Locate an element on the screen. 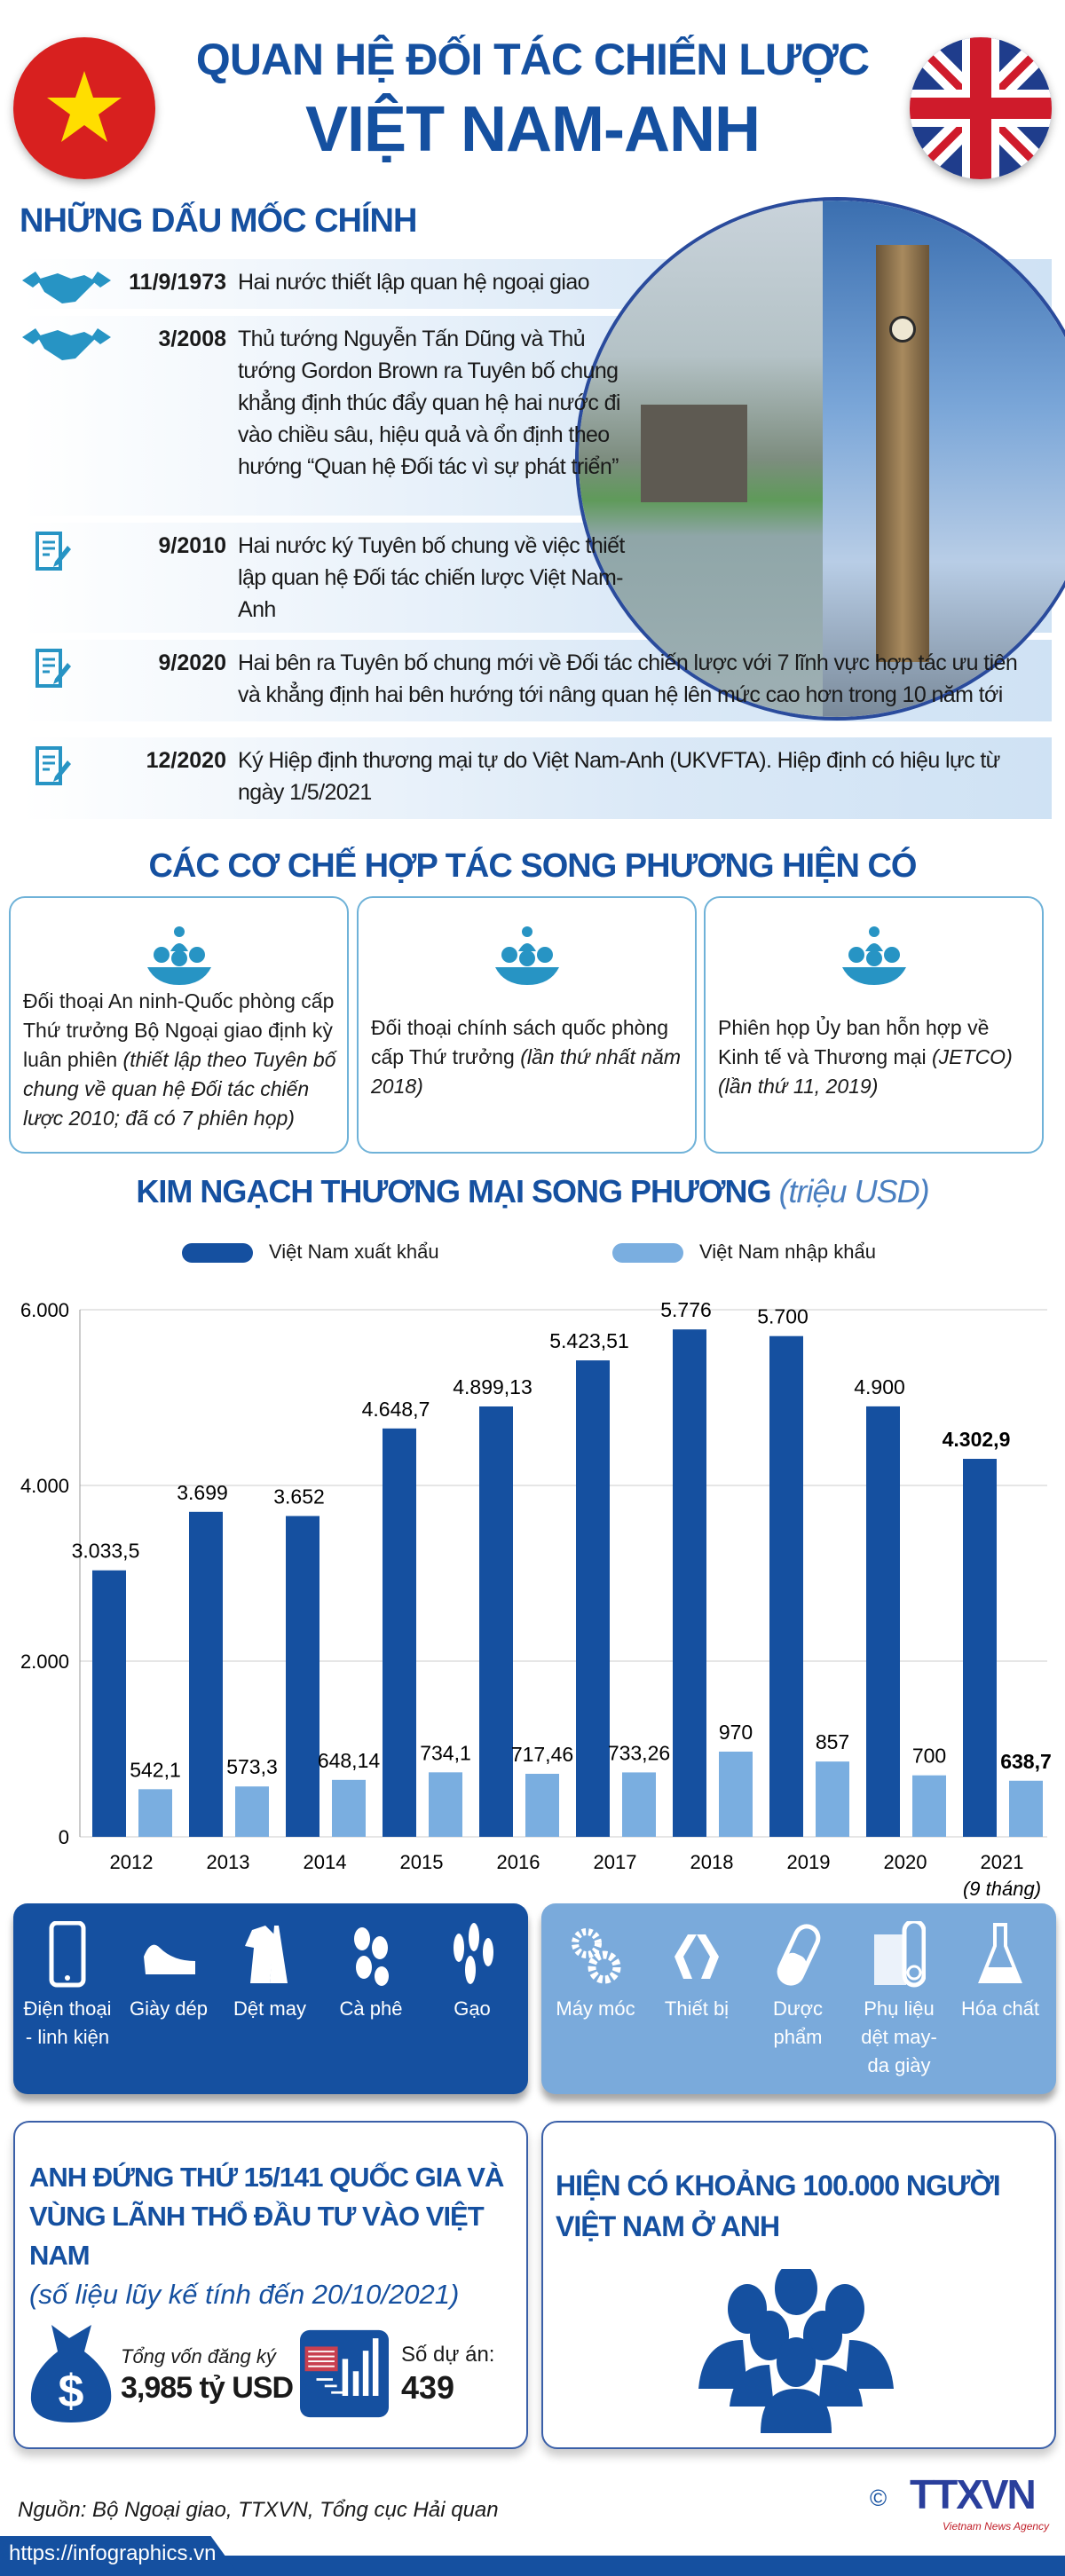  smartphone-icon is located at coordinates (67, 1955).